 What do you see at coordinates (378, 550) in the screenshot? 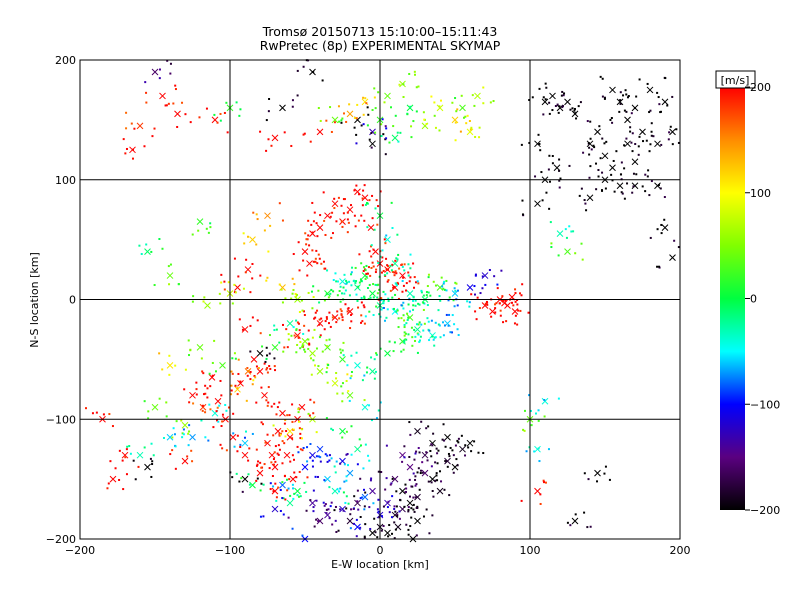
I see `x-axis-ticks: −200 −100 0 100 200` at bounding box center [378, 550].